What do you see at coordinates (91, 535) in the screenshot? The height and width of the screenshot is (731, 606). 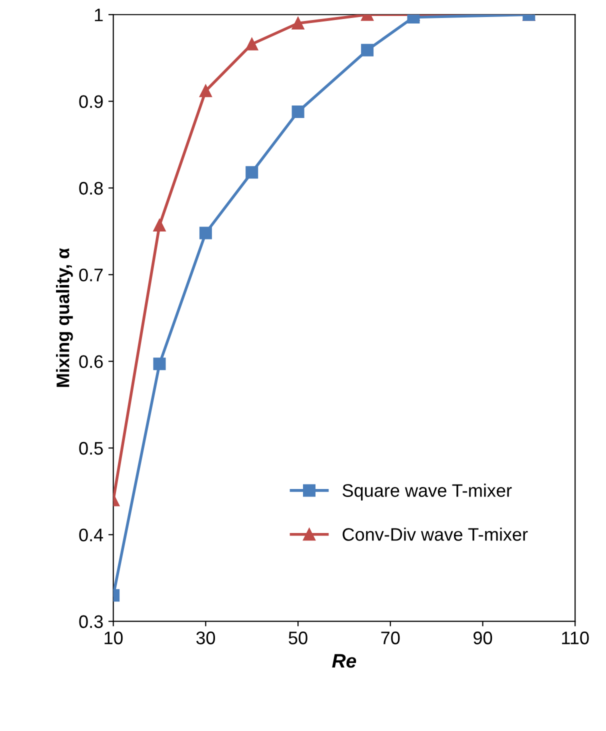 I see `y-tick-label: 0.4` at bounding box center [91, 535].